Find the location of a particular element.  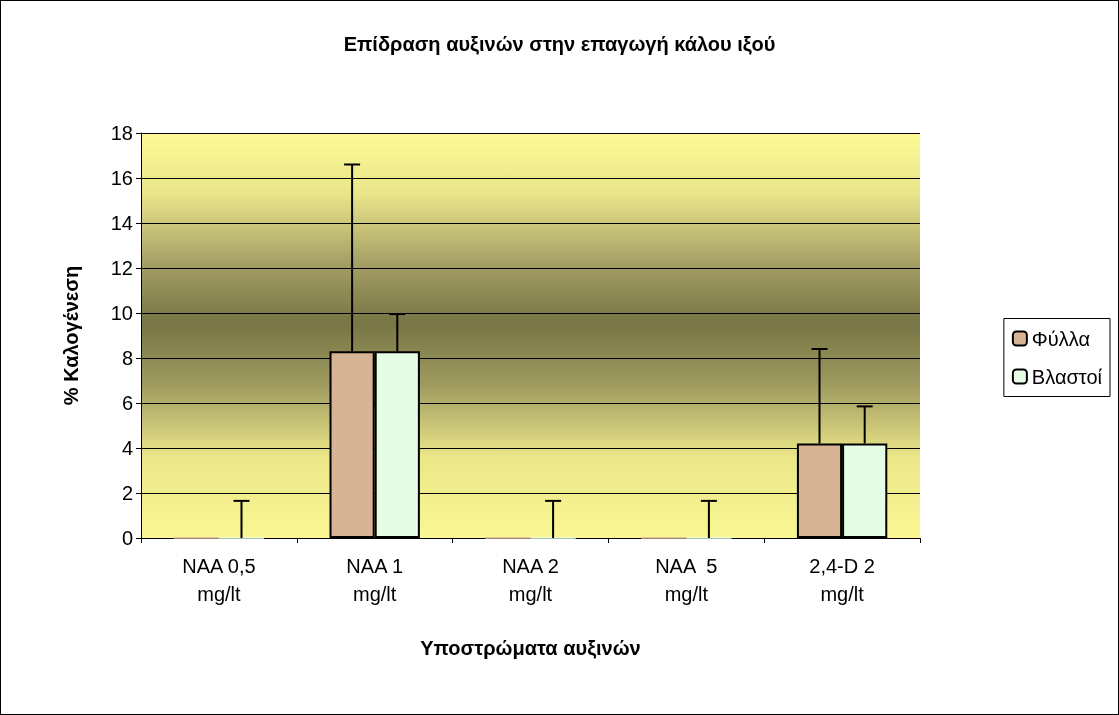

y-tick-label: 0 is located at coordinates (127, 538).